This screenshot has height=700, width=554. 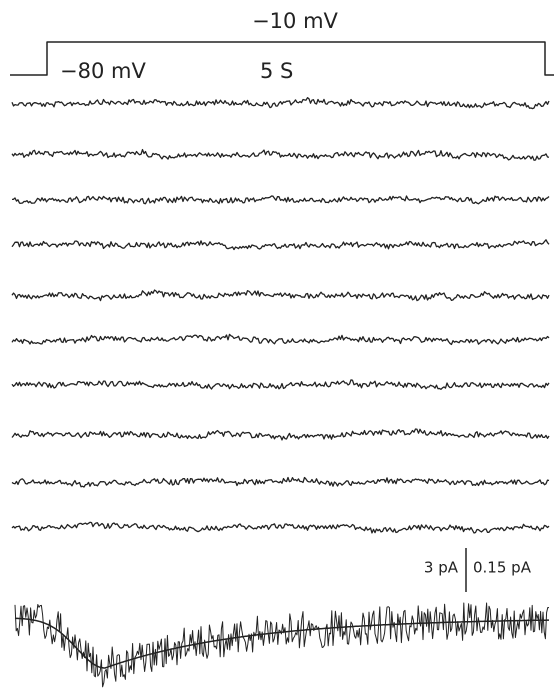 I want to click on fit-curve, so click(x=281, y=643).